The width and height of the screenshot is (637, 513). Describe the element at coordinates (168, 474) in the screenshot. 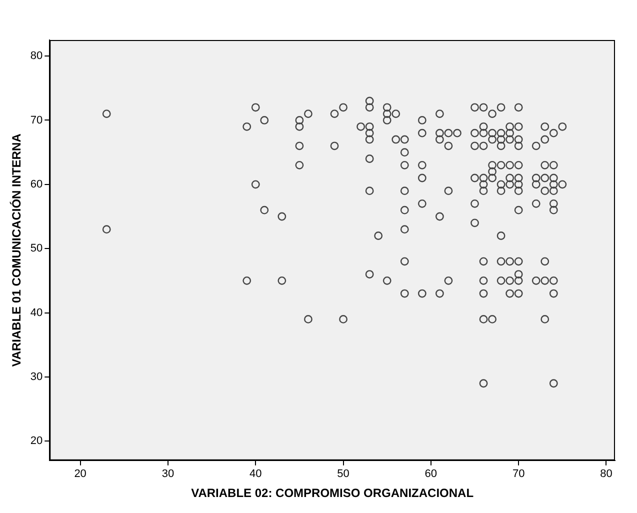

I see `x-tick-label: 30` at that location.